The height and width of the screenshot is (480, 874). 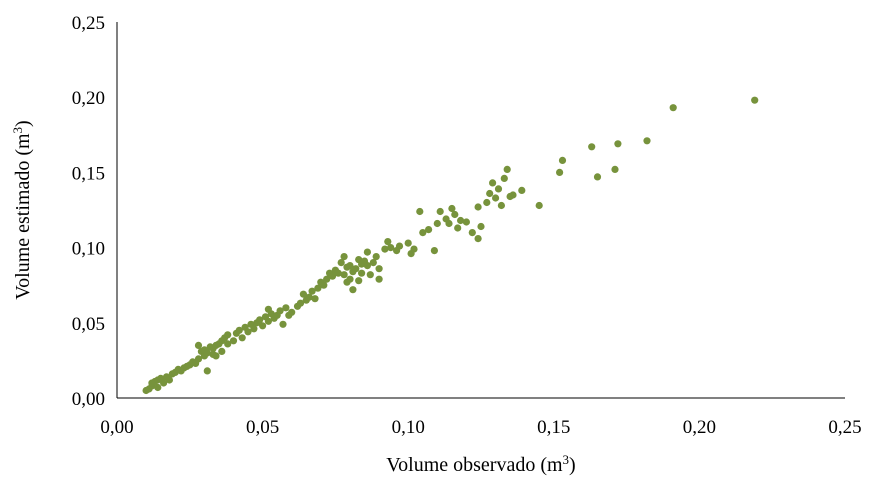 I want to click on x-tick-label: 0,20, so click(x=699, y=427).